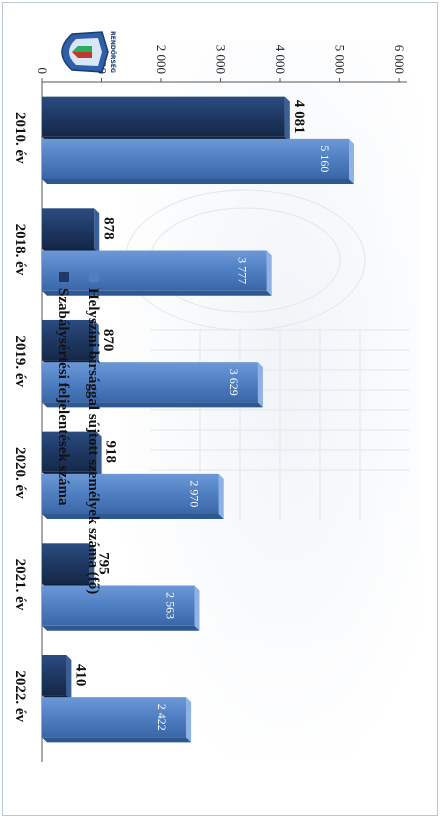 The height and width of the screenshot is (820, 442). Describe the element at coordinates (234, 382) in the screenshot. I see `value-label: 3 629` at that location.